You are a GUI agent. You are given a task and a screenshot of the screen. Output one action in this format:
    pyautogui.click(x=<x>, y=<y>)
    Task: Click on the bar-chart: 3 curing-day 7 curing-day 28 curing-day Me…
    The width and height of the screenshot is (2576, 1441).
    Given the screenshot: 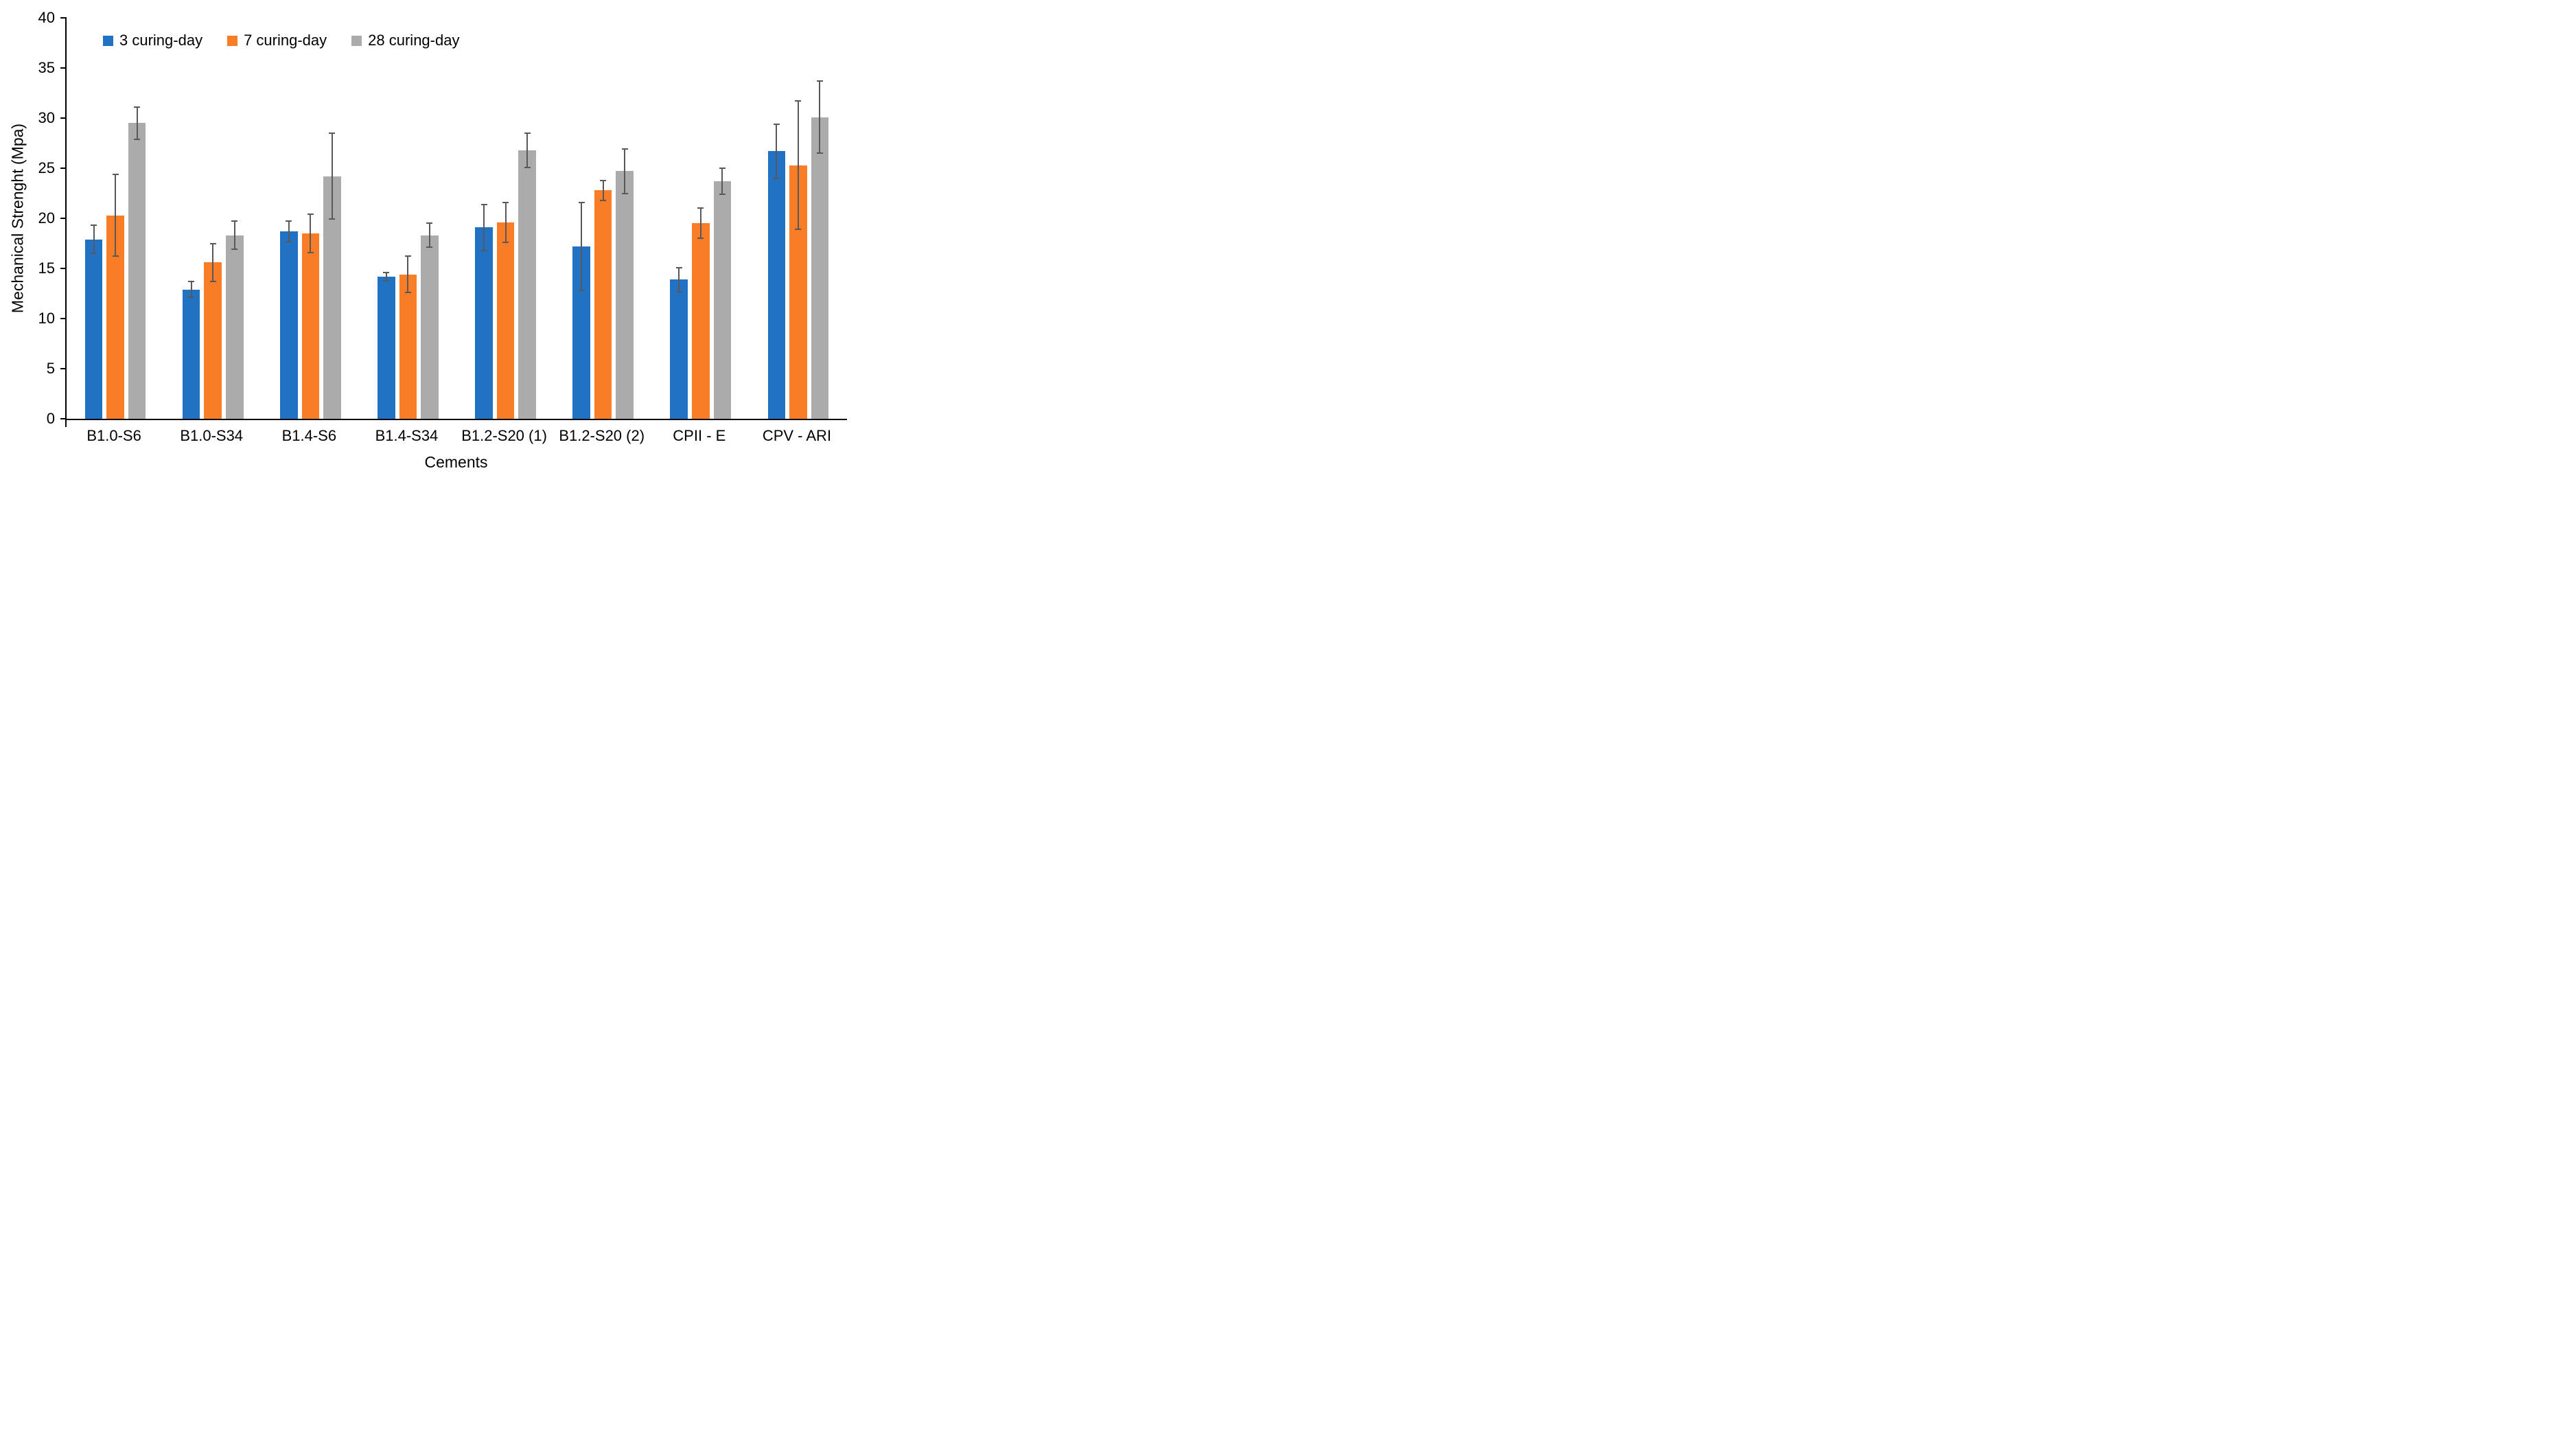 What is the action you would take?
    pyautogui.click(x=429, y=241)
    